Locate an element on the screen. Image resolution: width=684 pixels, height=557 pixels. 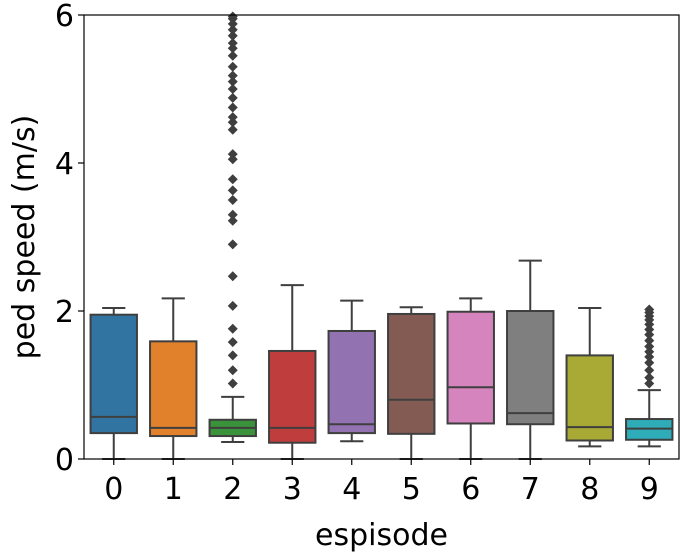
x-tick-label: 2 is located at coordinates (232, 489).